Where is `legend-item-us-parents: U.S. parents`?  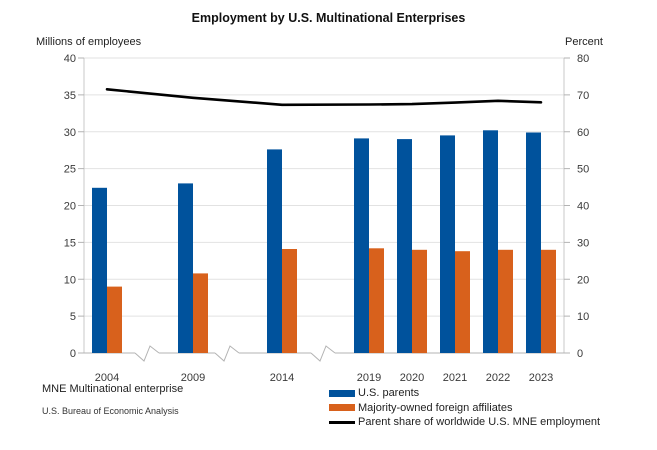
legend-item-us-parents: U.S. parents is located at coordinates (464, 393).